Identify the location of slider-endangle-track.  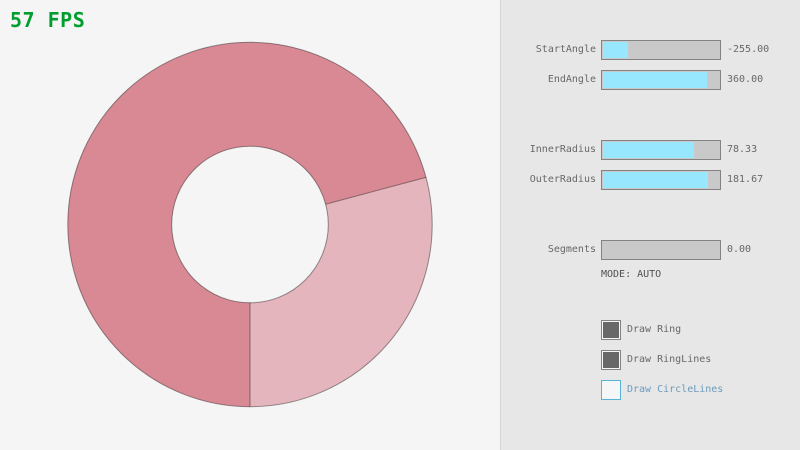
(661, 80).